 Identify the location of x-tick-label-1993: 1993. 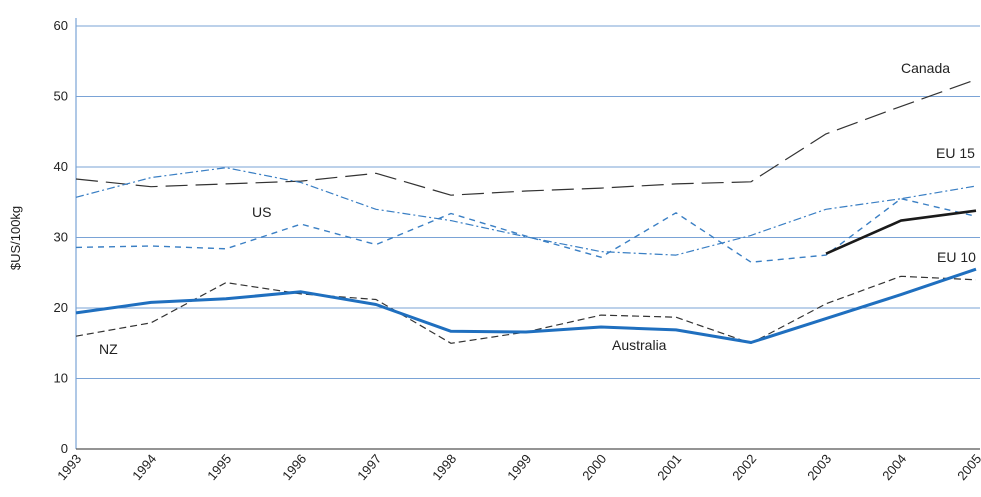
(69, 467).